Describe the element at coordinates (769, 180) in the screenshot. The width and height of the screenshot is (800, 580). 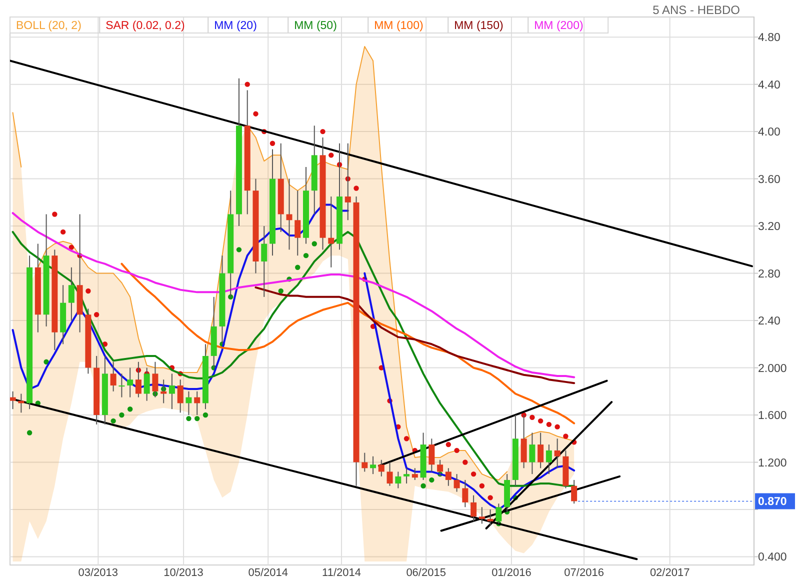
I see `y-tick-label: 3.60` at that location.